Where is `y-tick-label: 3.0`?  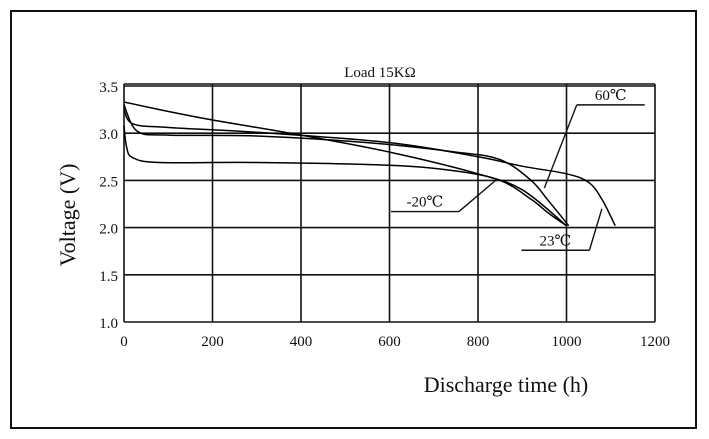
y-tick-label: 3.0 is located at coordinates (108, 135).